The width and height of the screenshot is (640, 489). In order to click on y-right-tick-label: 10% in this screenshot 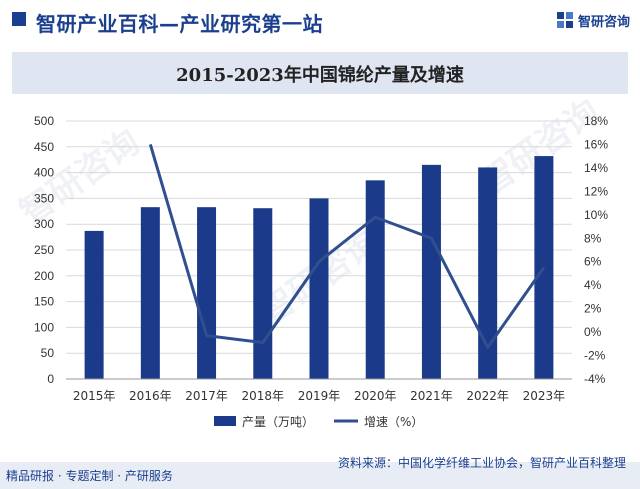, I will do `click(596, 215)`.